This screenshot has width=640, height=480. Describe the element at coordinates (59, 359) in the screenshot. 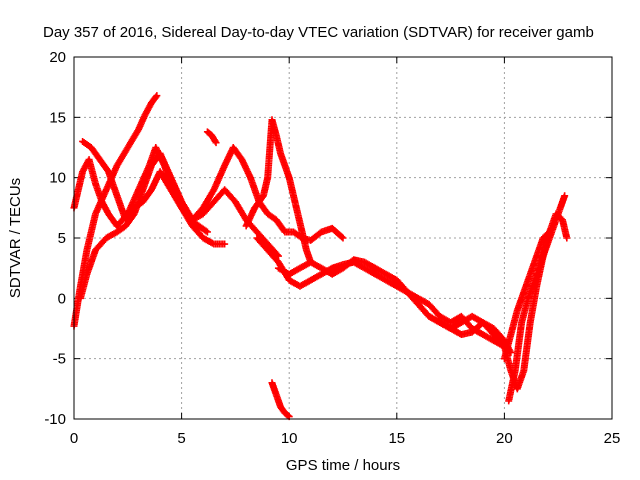

I see `y-tick-label: -5` at that location.